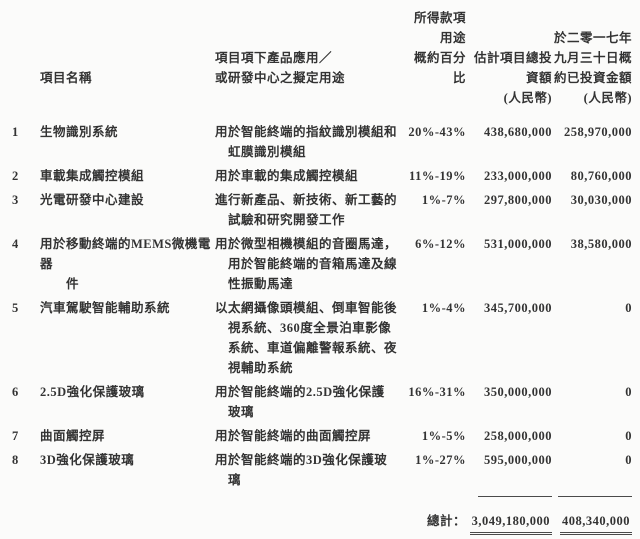  Describe the element at coordinates (322, 519) in the screenshot. I see `total-row: 總計： 3,049,180,000 408,340,000` at that location.